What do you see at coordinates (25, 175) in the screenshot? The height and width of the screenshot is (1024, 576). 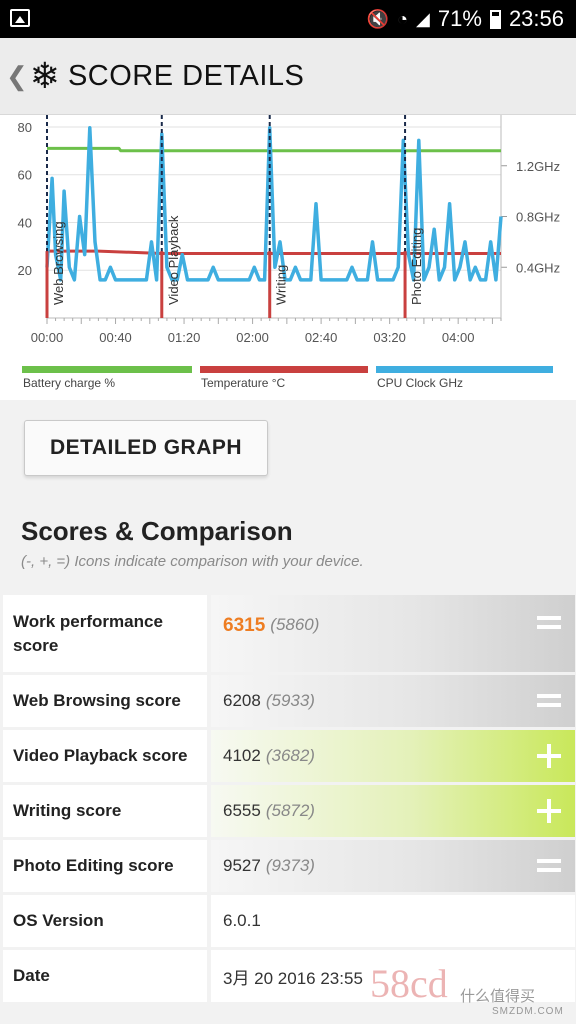 I see `y-tick-label: 60` at bounding box center [25, 175].